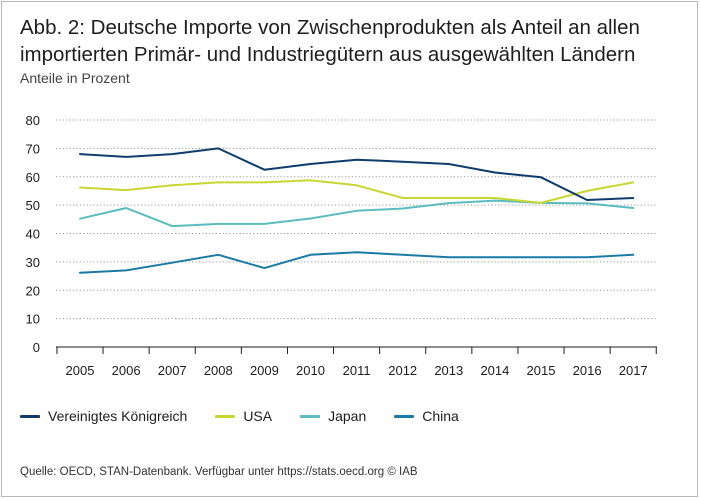  I want to click on y-tick-label: 0, so click(36, 347).